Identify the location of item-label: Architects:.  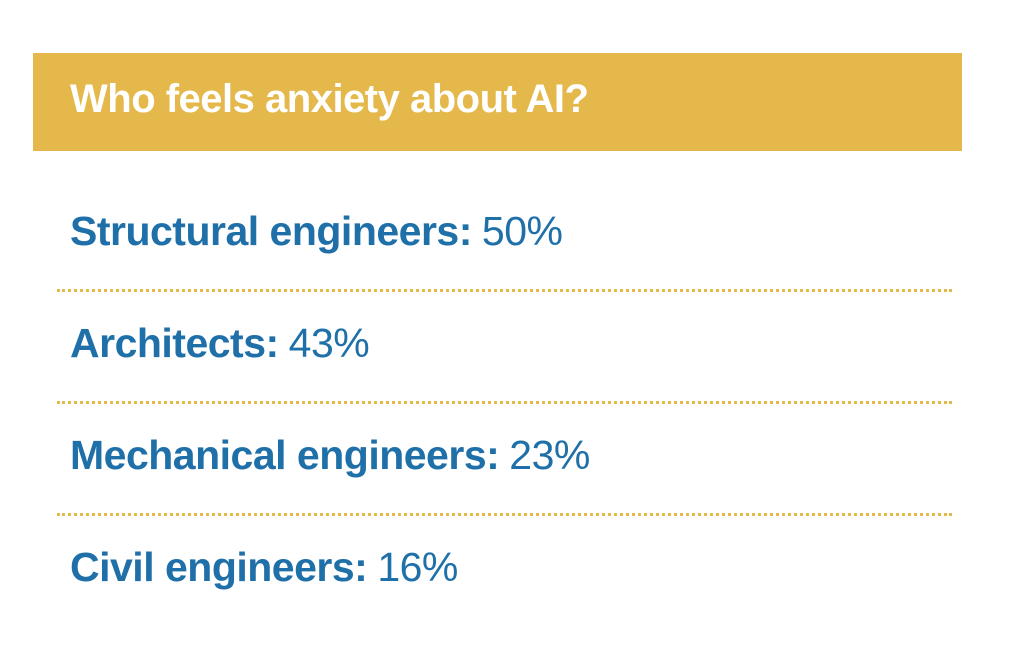
(174, 343).